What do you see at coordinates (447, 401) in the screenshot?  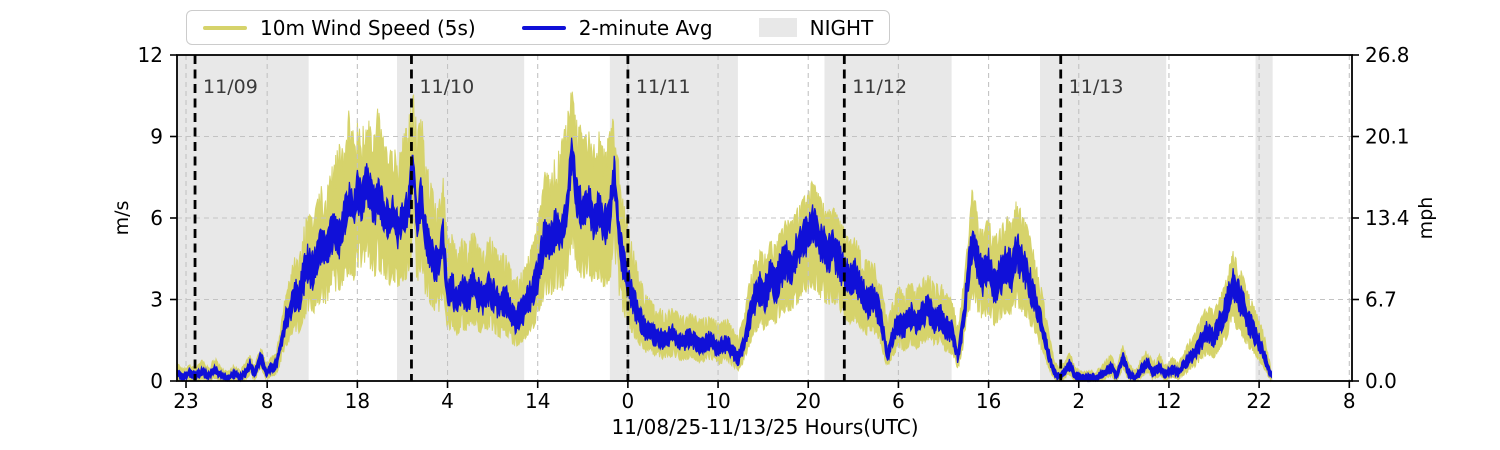 I see `x-tick-label: 4` at bounding box center [447, 401].